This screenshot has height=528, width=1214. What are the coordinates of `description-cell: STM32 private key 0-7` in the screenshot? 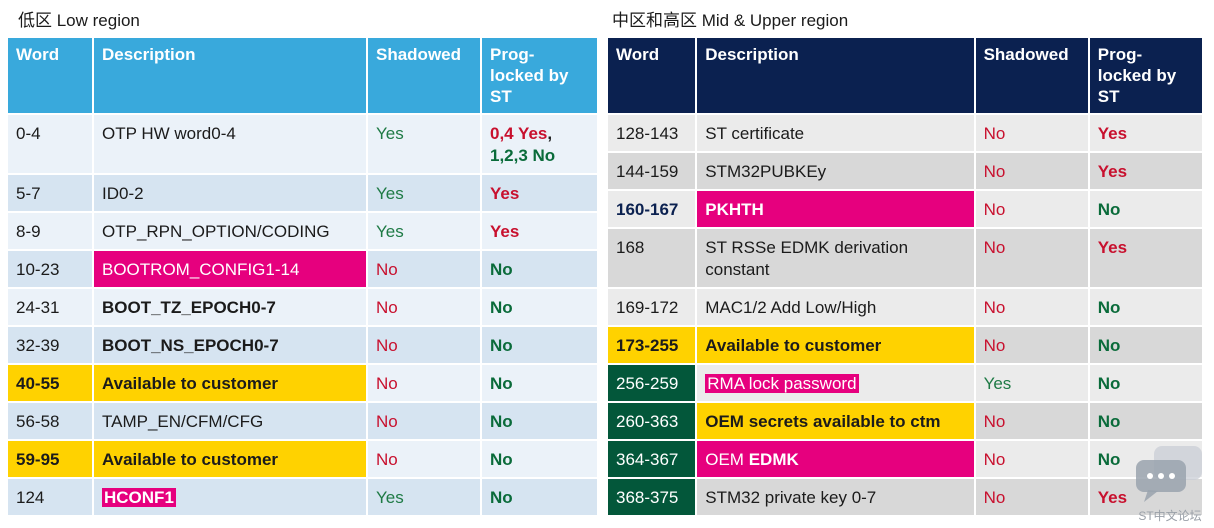 It's located at (835, 497).